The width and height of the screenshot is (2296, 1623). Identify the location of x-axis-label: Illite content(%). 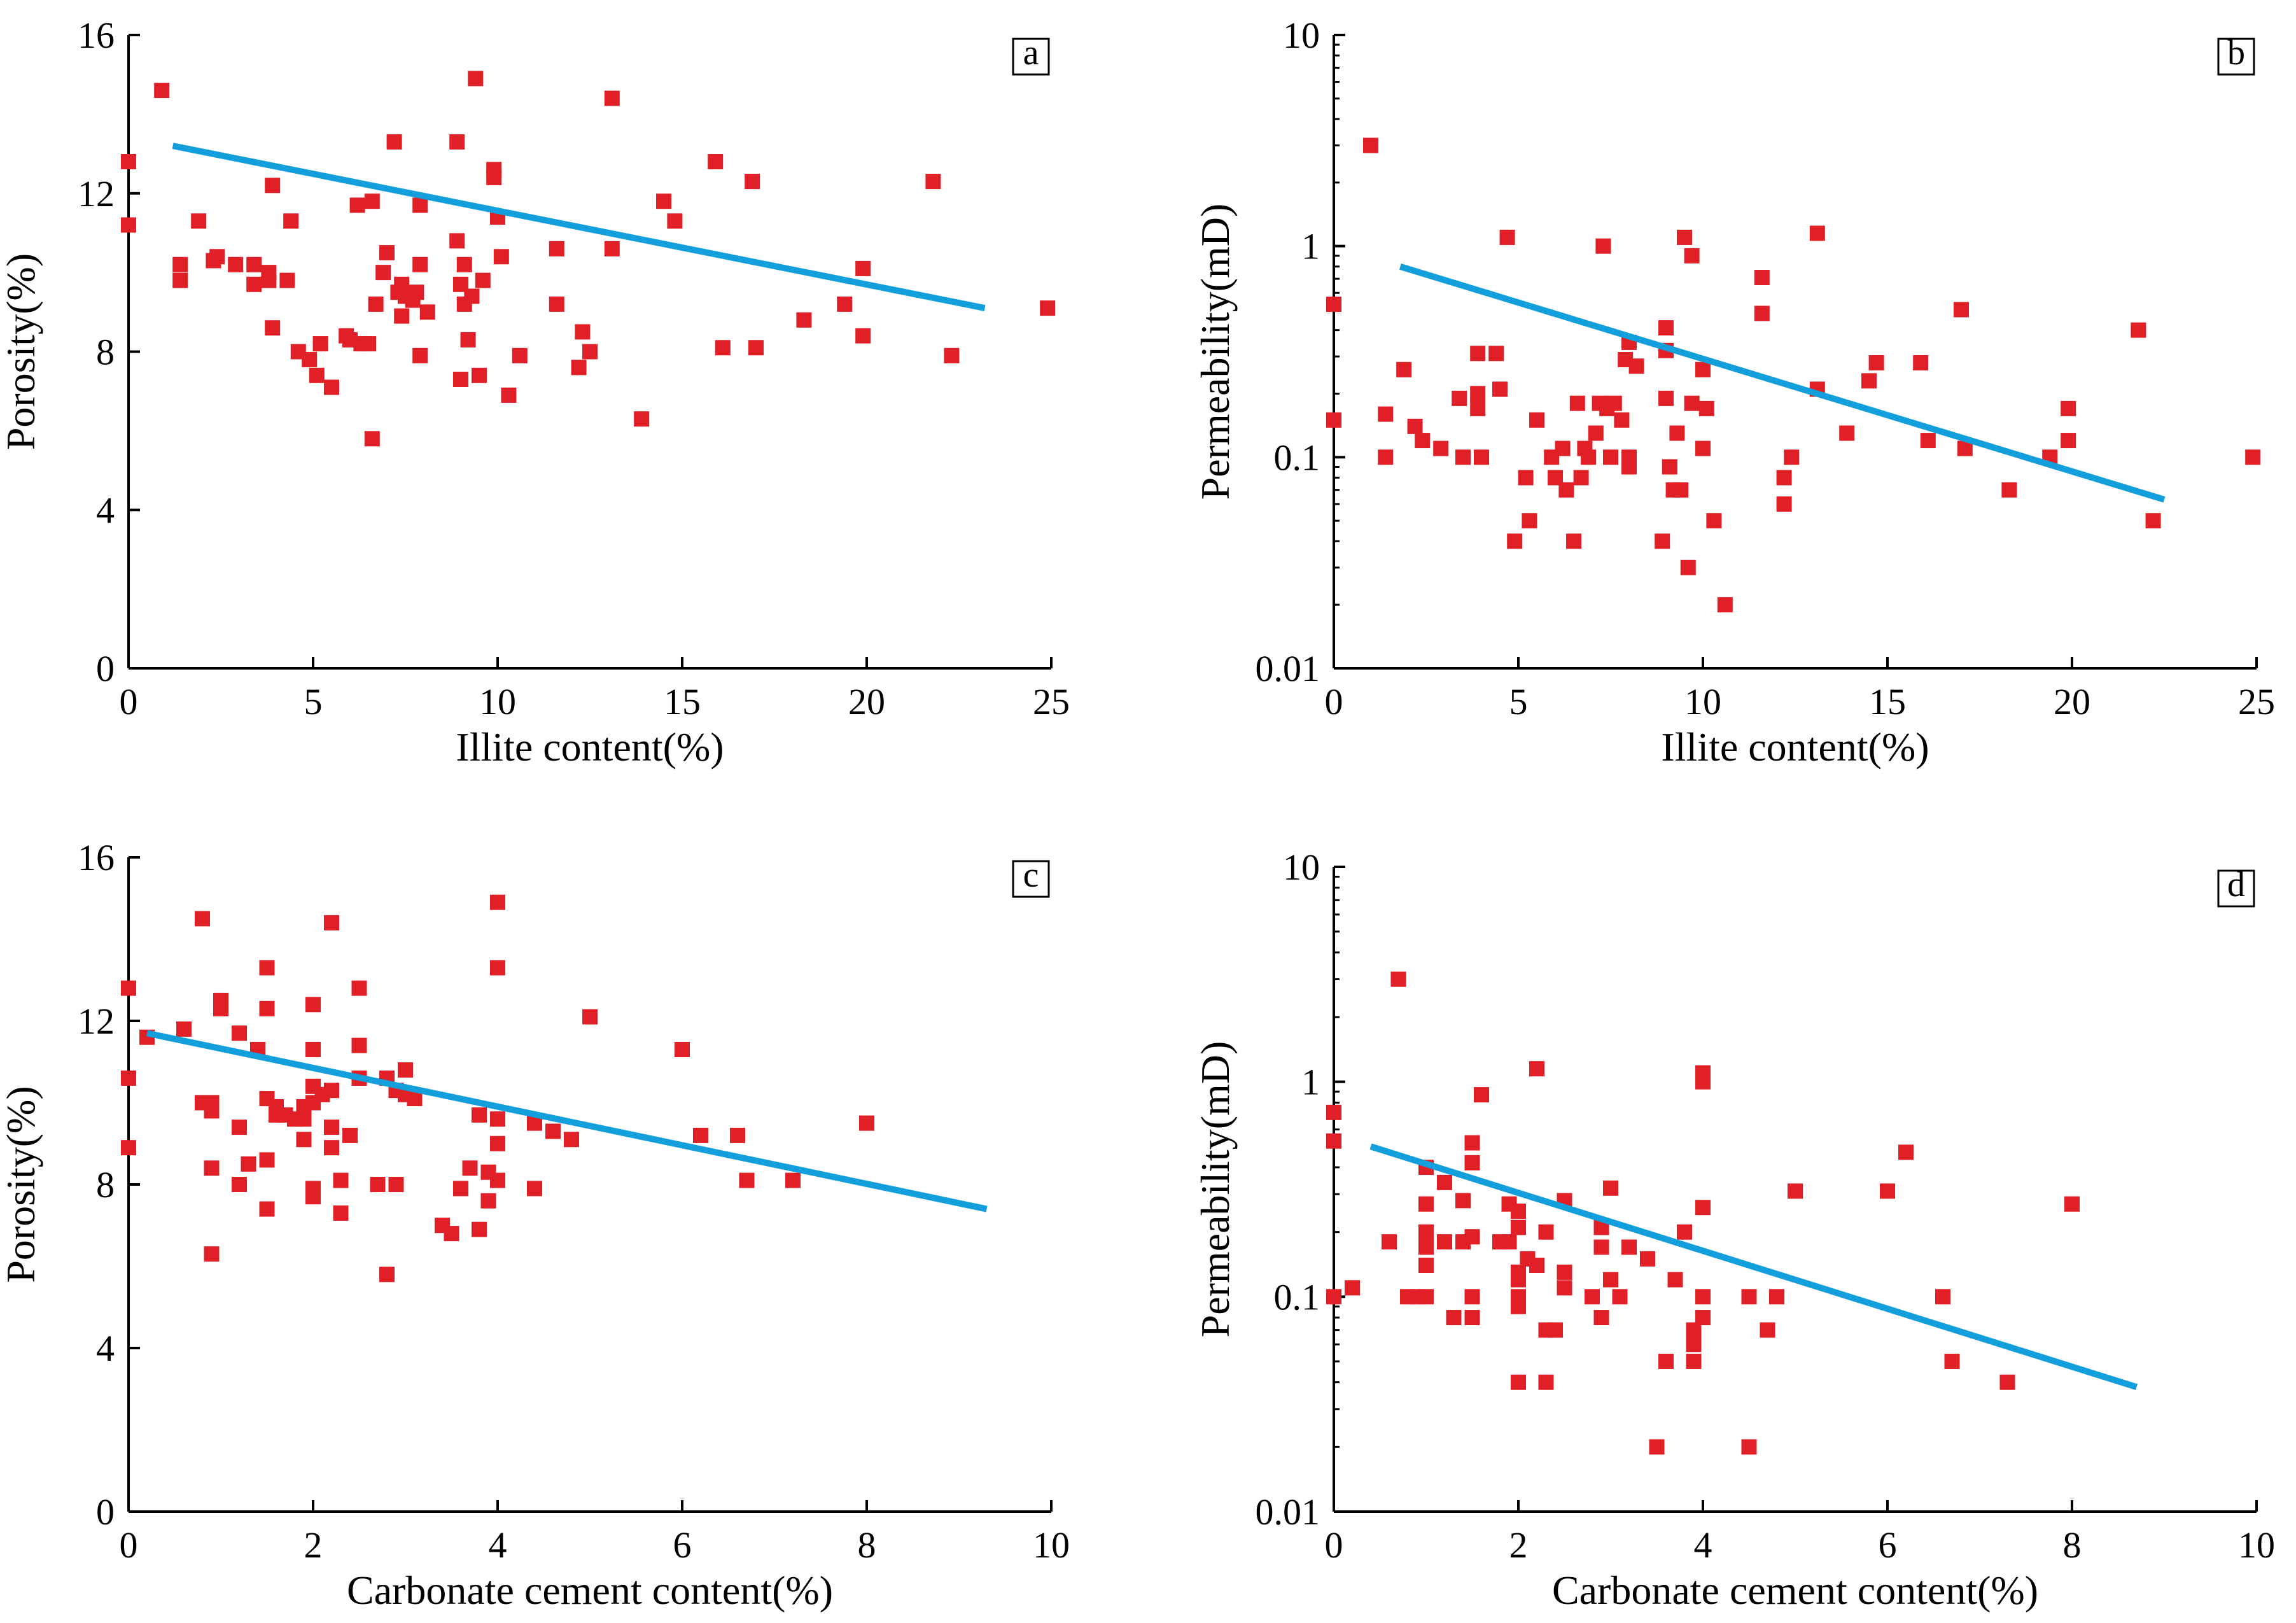
(1795, 746).